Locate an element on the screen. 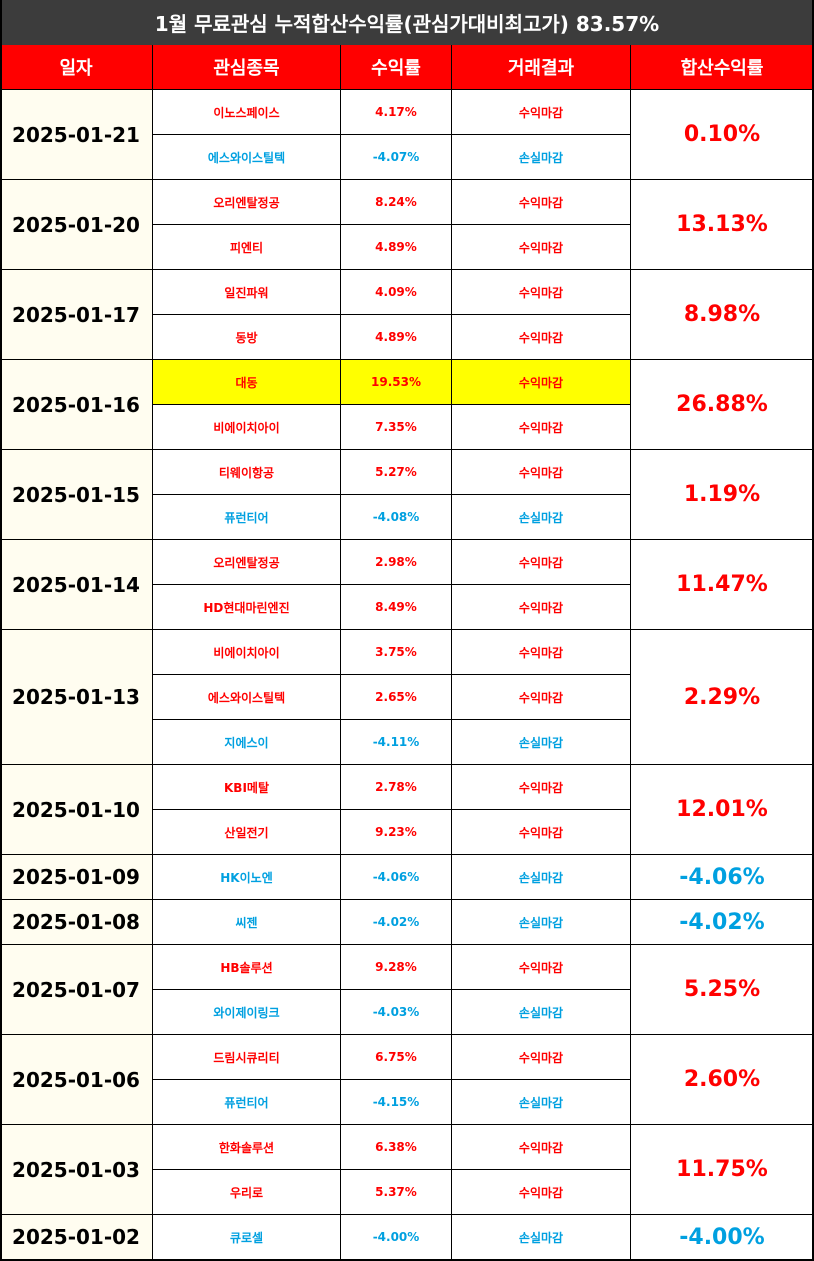 The width and height of the screenshot is (814, 1261). header-result: 거래결과 is located at coordinates (541, 67).